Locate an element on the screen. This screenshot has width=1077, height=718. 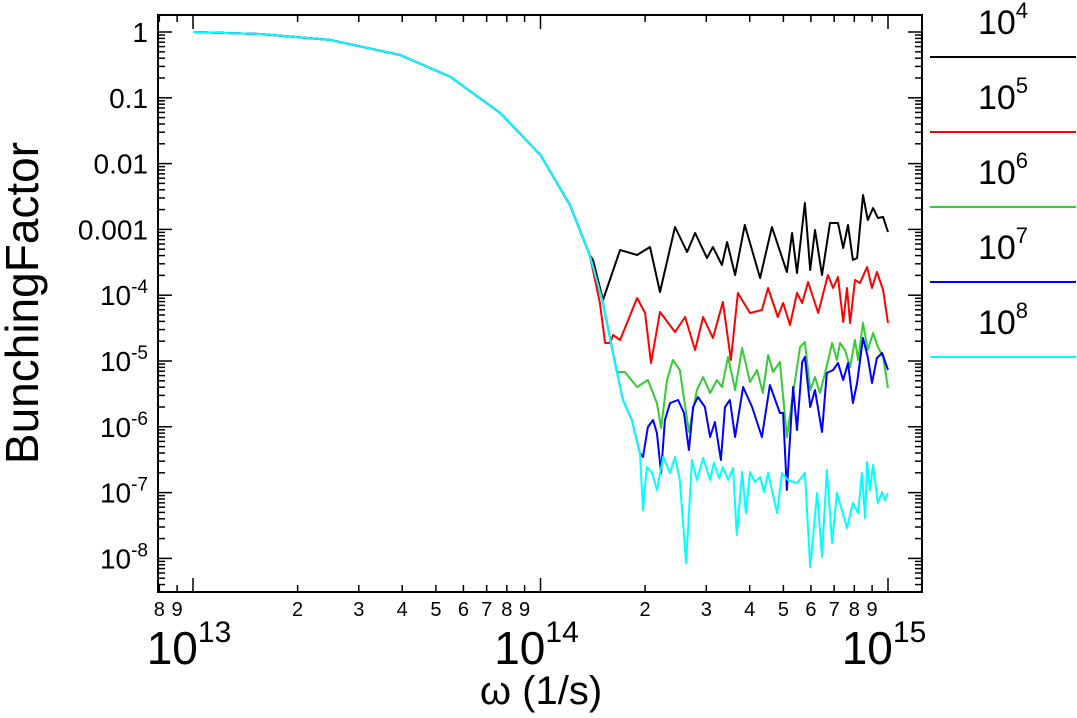
y-tick-label: 10⁻⁶ is located at coordinates (124, 426).